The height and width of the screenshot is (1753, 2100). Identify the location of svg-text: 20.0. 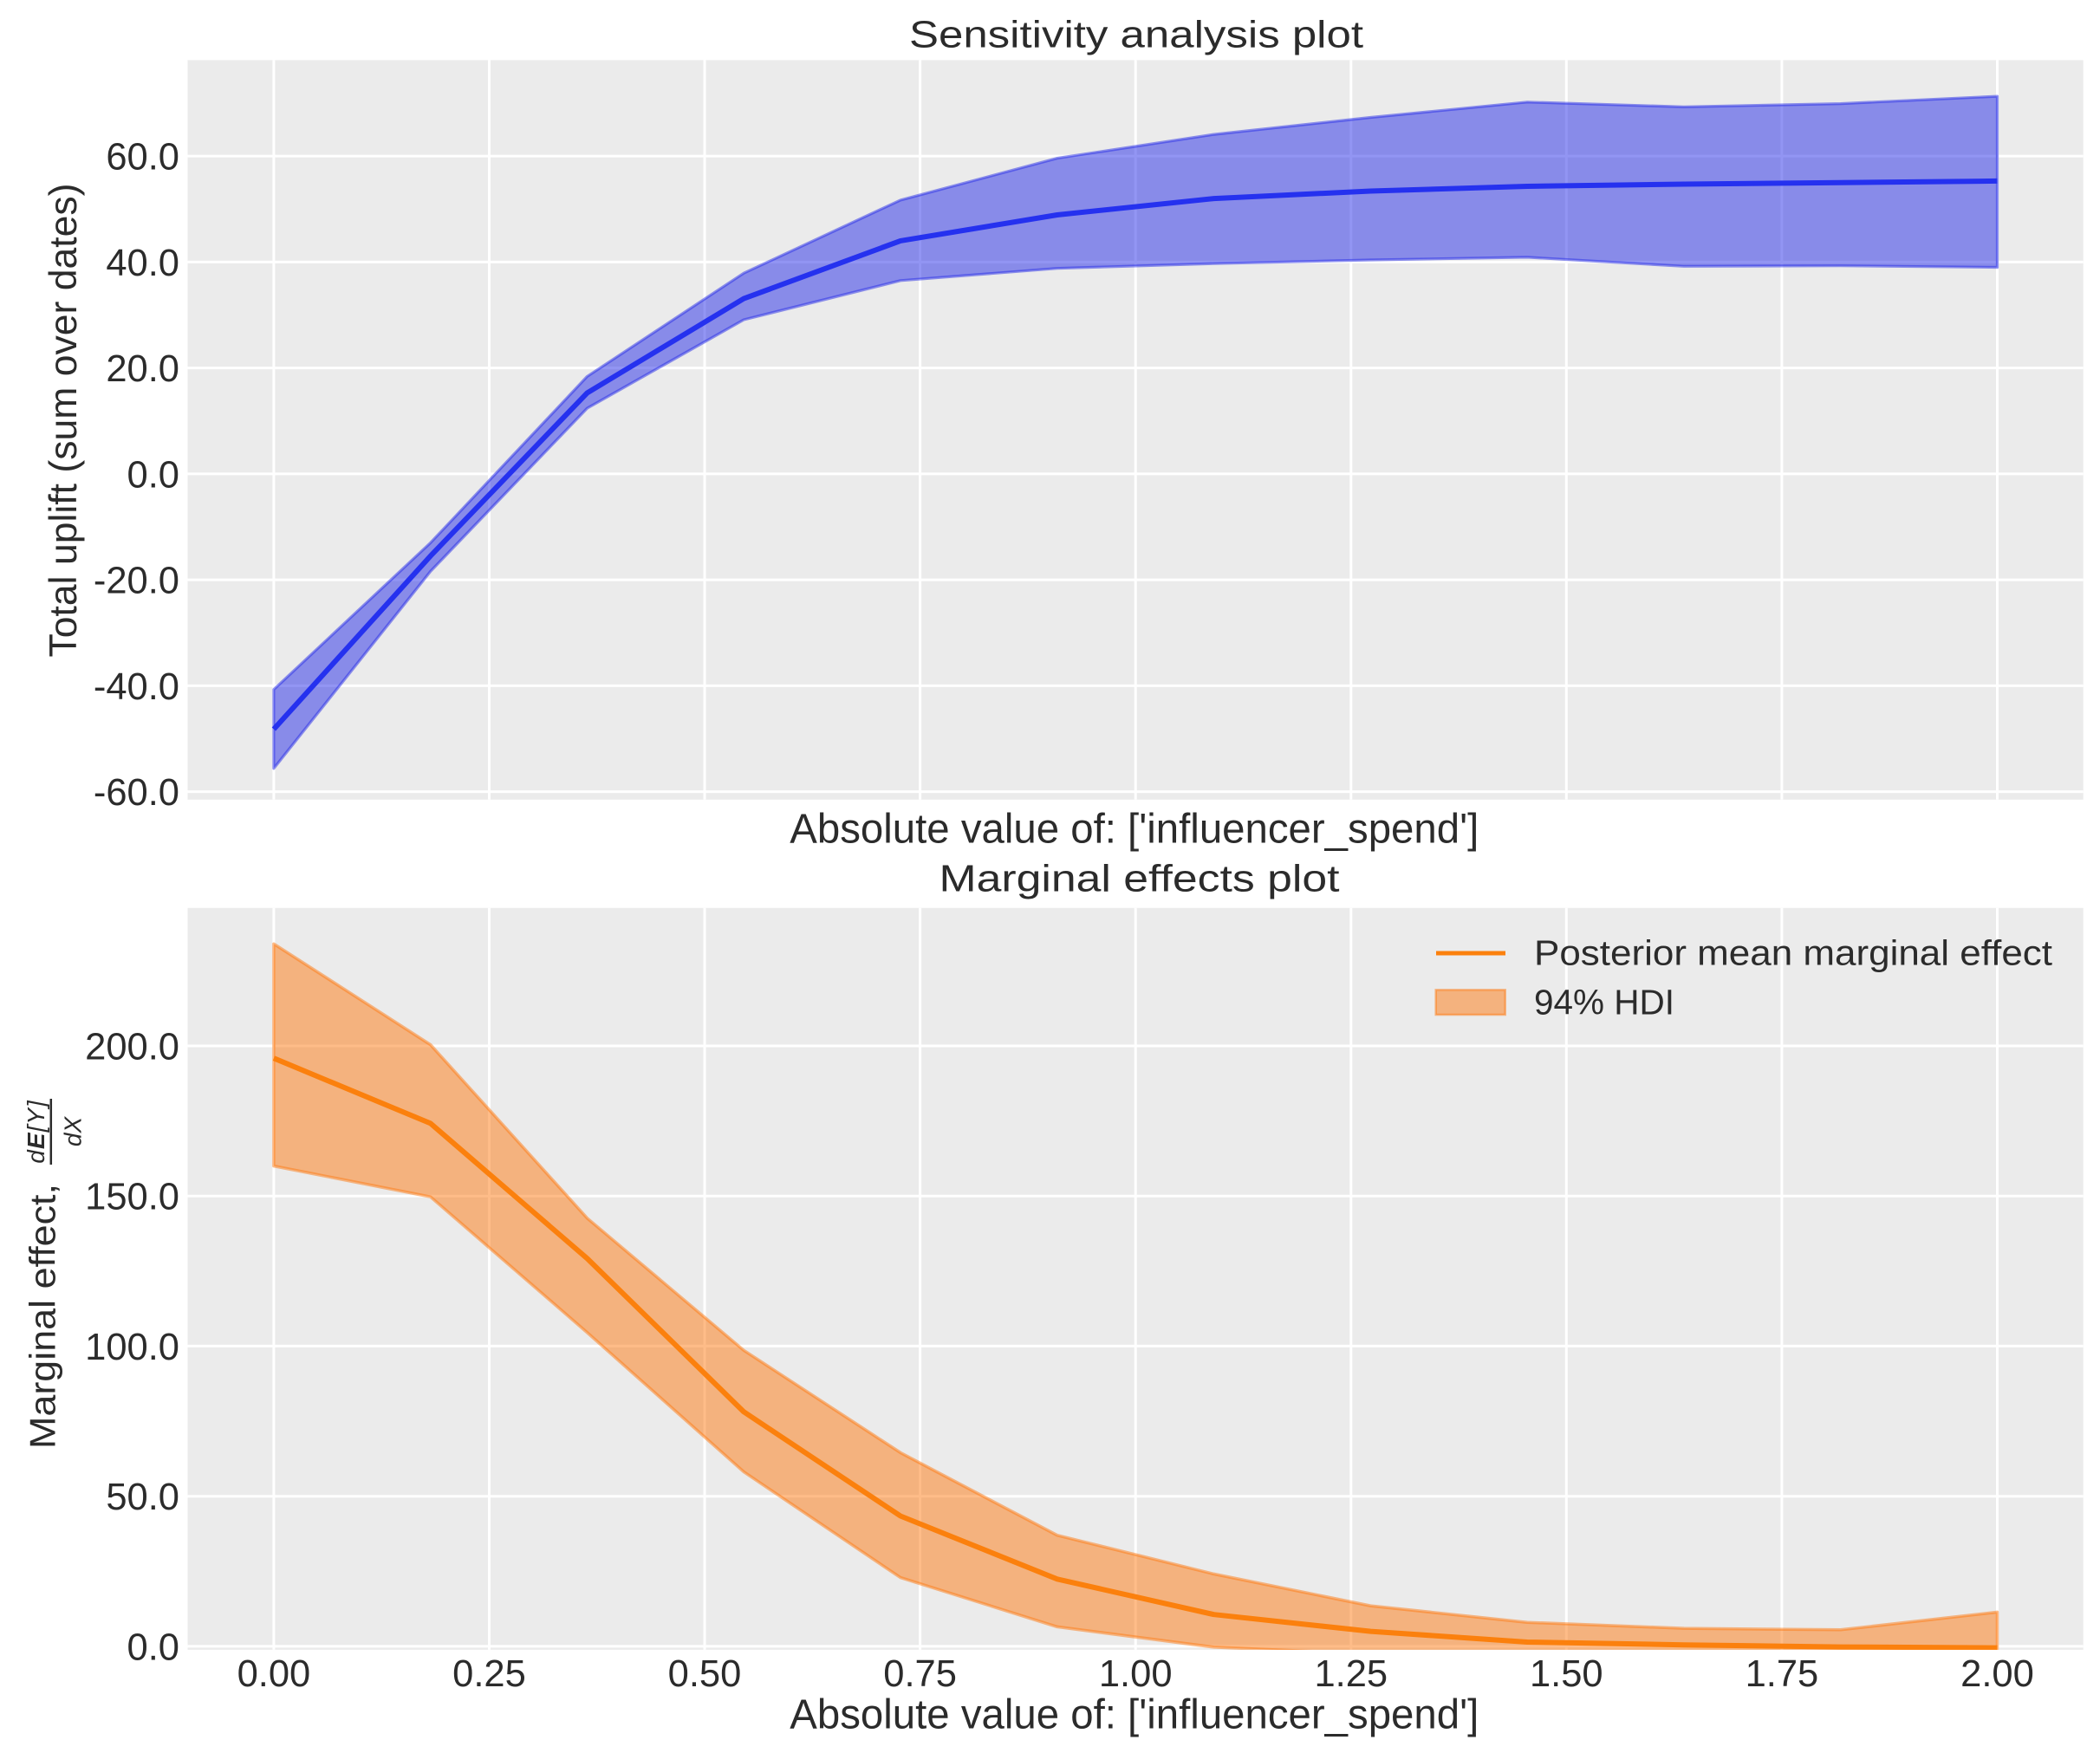
(142, 369).